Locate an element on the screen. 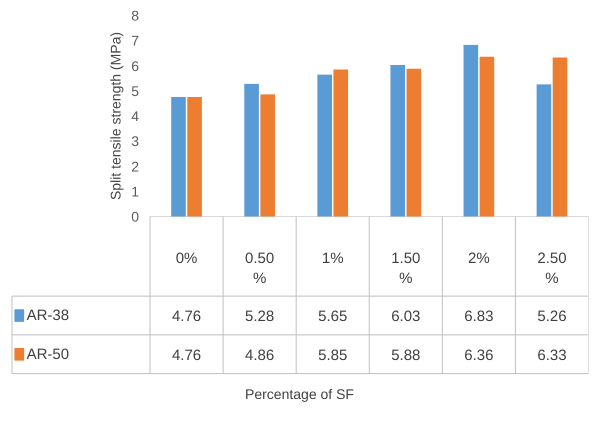  y-axis-title: Split tensile strength (MPa) is located at coordinates (116, 116).